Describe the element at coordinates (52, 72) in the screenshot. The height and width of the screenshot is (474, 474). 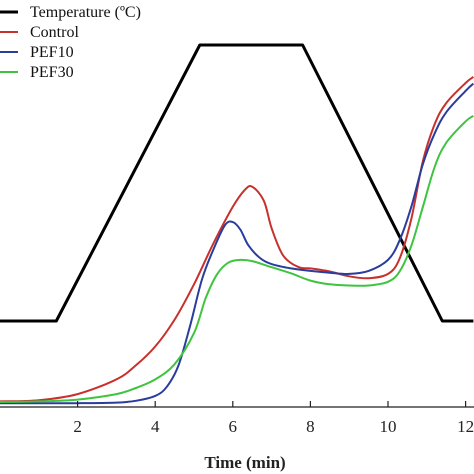
I see `legend-label: PEF30` at that location.